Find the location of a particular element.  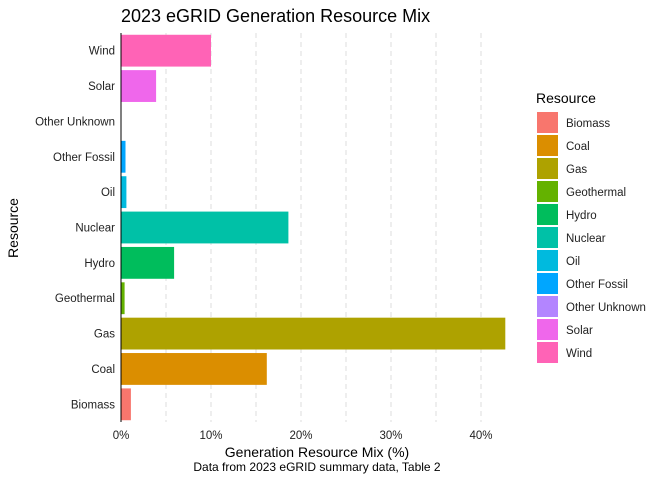

y-tick-label: Oil is located at coordinates (108, 193).